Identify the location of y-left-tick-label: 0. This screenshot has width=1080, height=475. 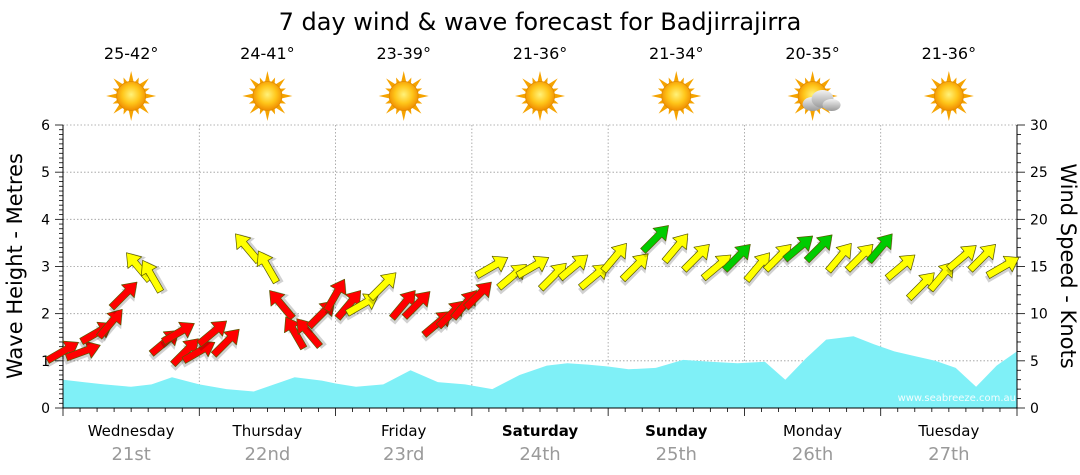
(45, 409).